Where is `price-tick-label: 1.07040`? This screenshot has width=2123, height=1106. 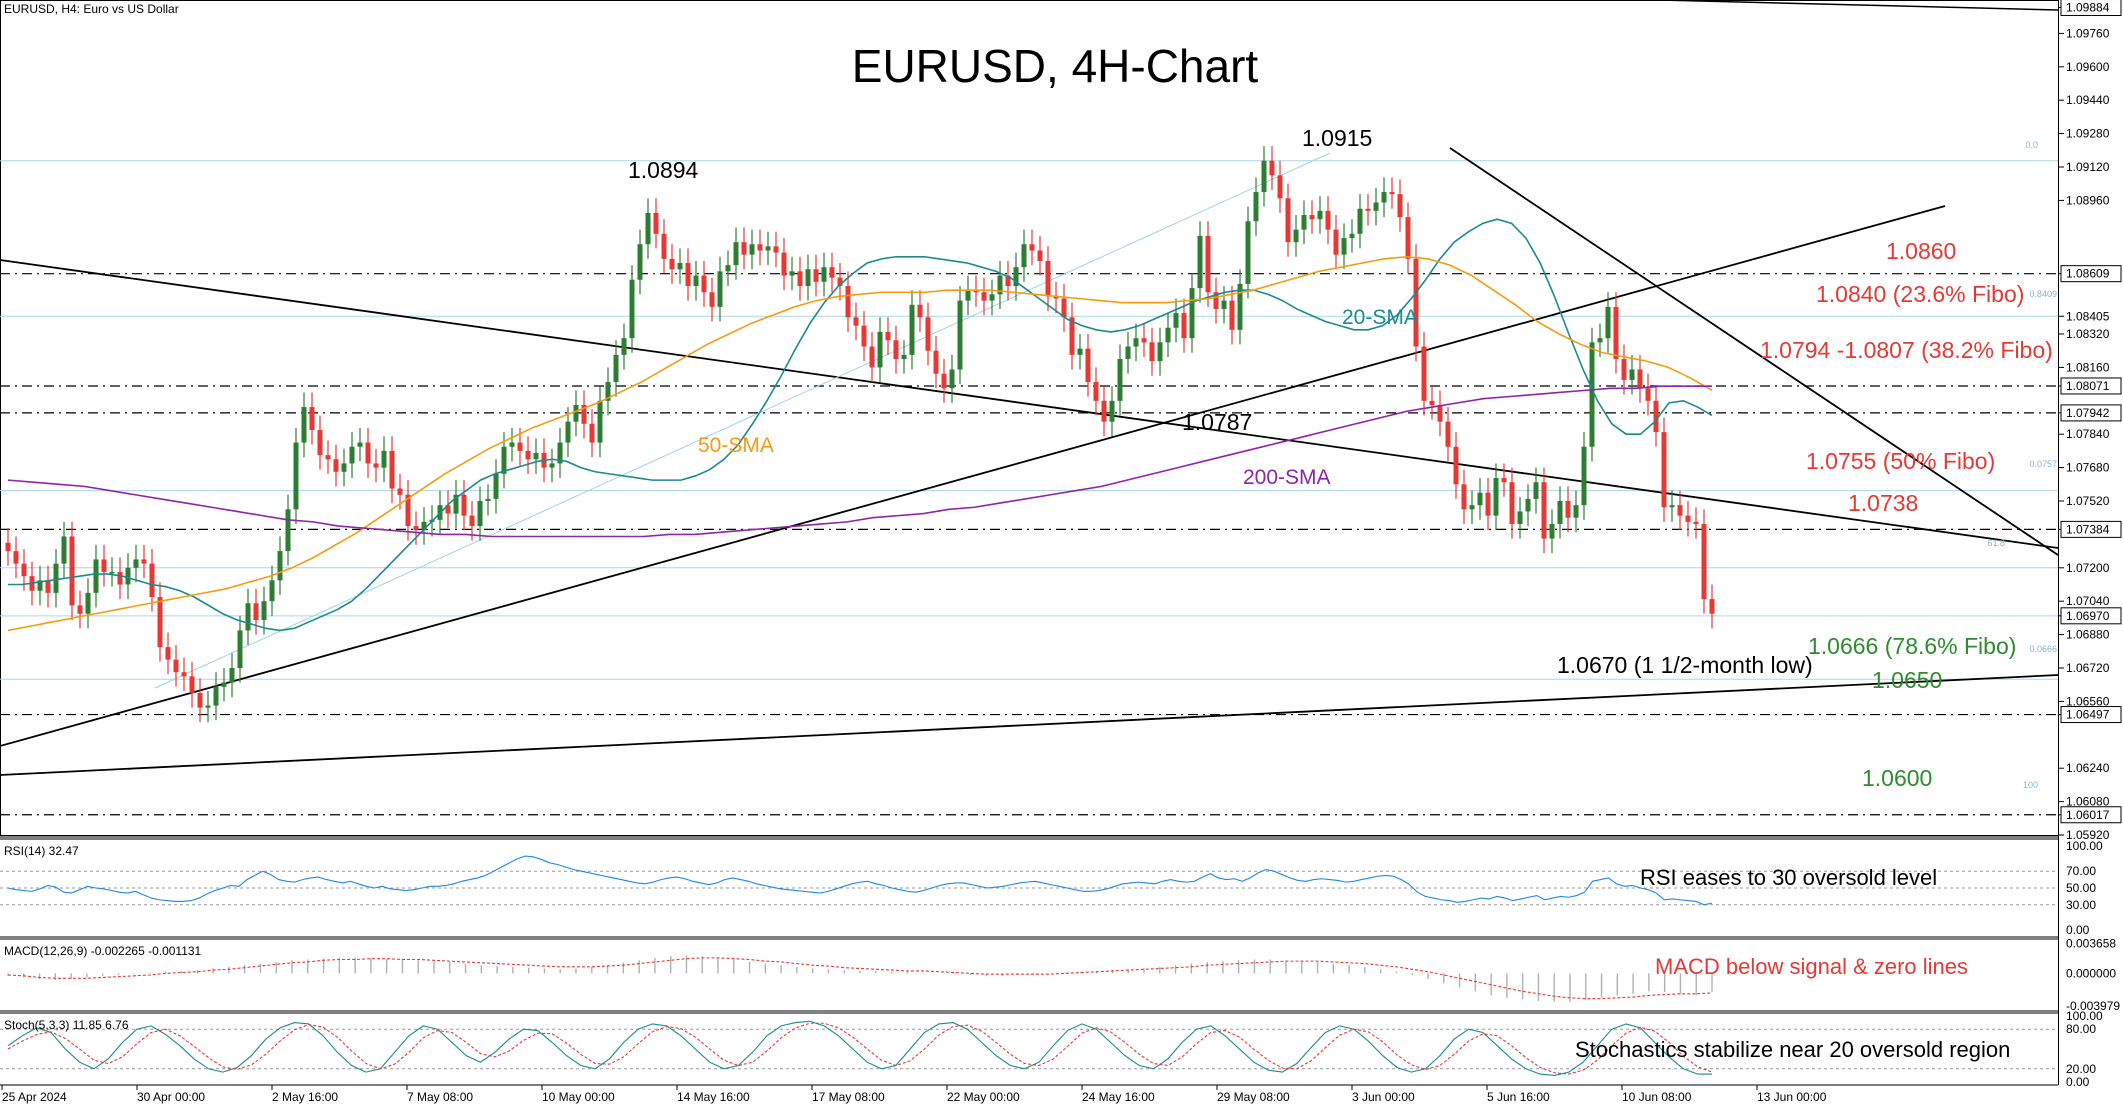
price-tick-label: 1.07040 is located at coordinates (2088, 601).